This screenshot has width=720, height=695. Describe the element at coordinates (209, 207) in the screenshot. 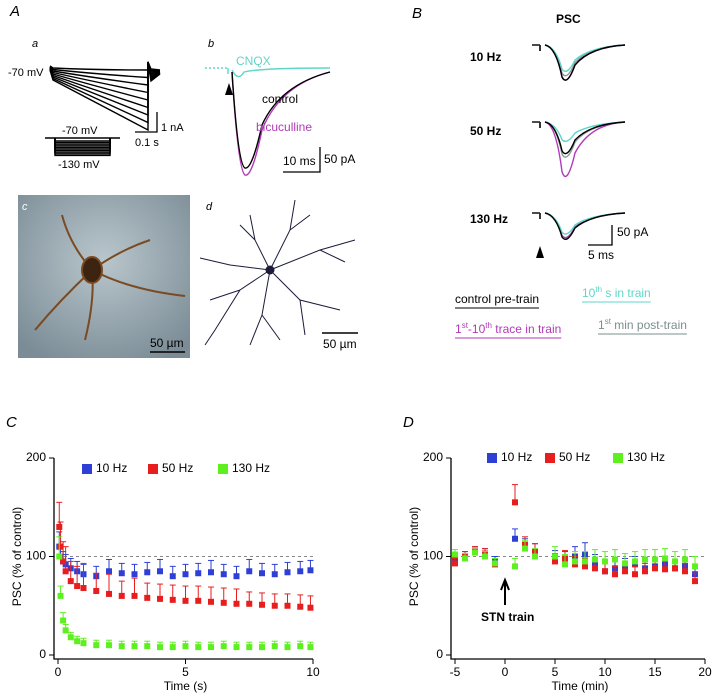

I see `subpanel-label: d` at that location.